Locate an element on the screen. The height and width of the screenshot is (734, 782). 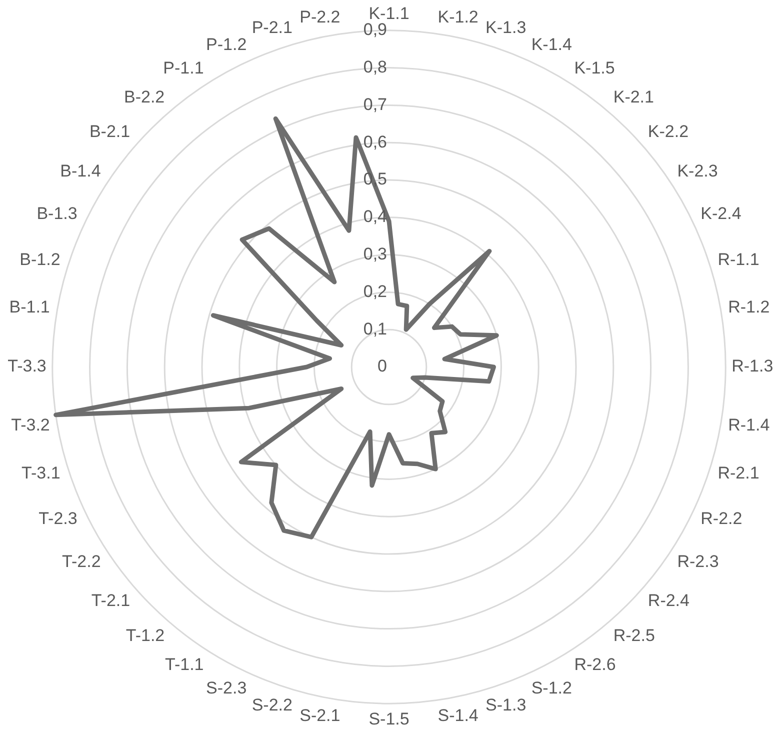
spoke-label: K-1.5 is located at coordinates (594, 68).